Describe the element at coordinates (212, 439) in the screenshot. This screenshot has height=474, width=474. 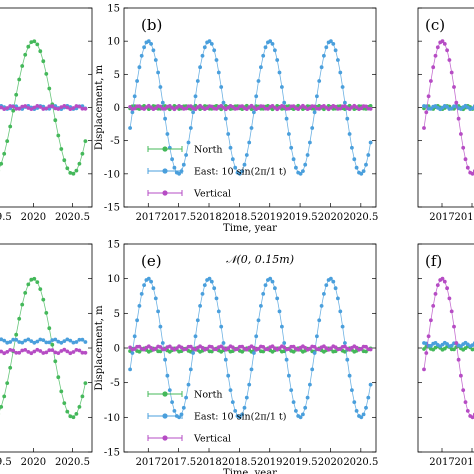
I see `legend-label: Vertical` at that location.